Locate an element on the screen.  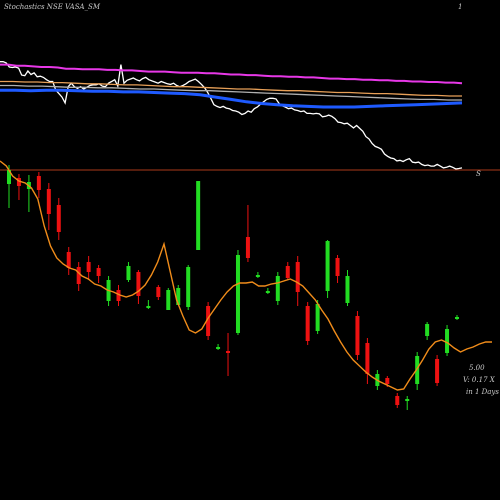
period-label: in 1 Days is located at coordinates (482, 392).